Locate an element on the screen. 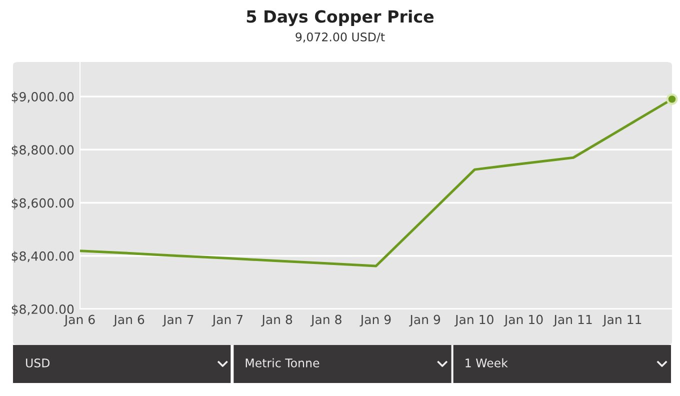  y-tick-label: $8,800.00 is located at coordinates (43, 150).